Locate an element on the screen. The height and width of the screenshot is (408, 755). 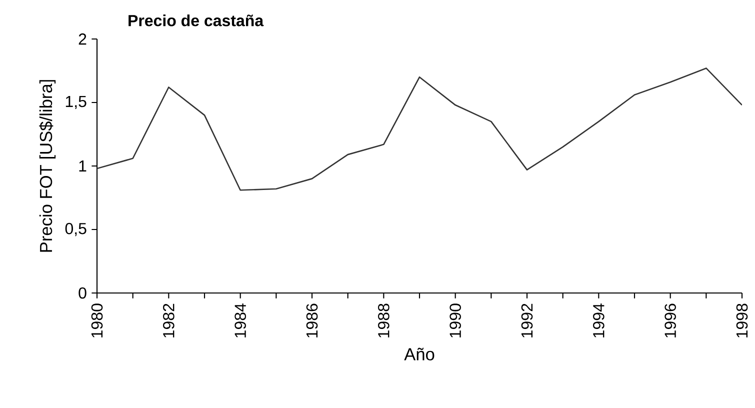
x-axis-title: Año is located at coordinates (419, 354).